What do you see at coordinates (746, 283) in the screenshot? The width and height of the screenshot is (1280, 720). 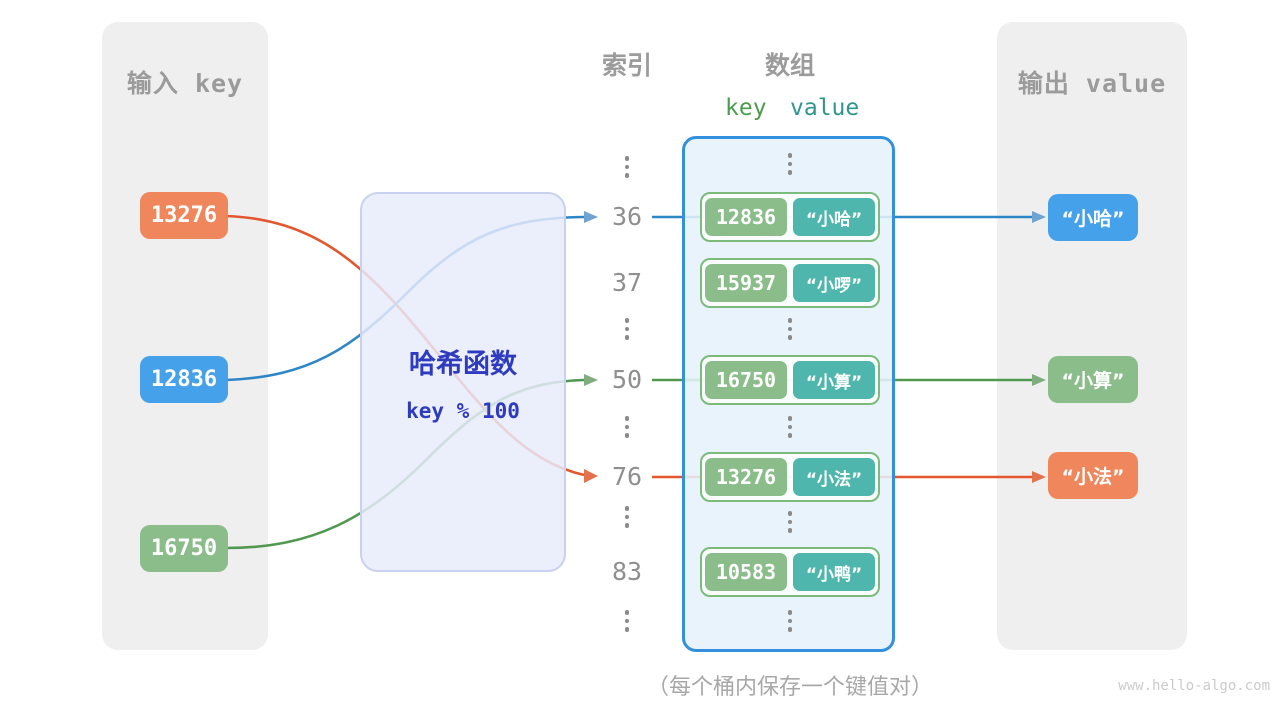 I see `bucket-key: 15937` at bounding box center [746, 283].